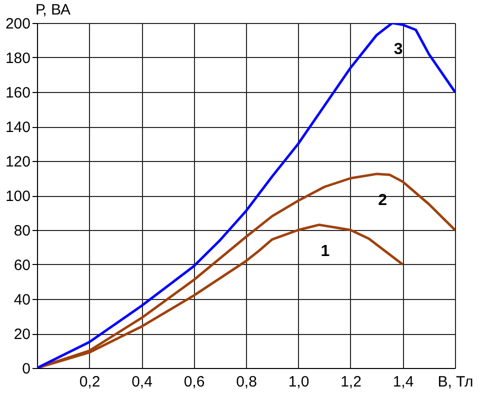 This screenshot has width=501, height=401. What do you see at coordinates (17, 196) in the screenshot?
I see `y-tick-label: 100` at bounding box center [17, 196].